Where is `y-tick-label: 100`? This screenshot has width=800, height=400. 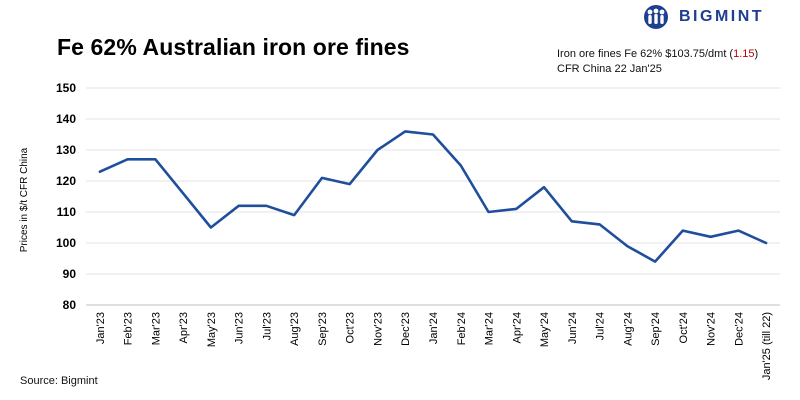 y-tick-label: 100 is located at coordinates (66, 243).